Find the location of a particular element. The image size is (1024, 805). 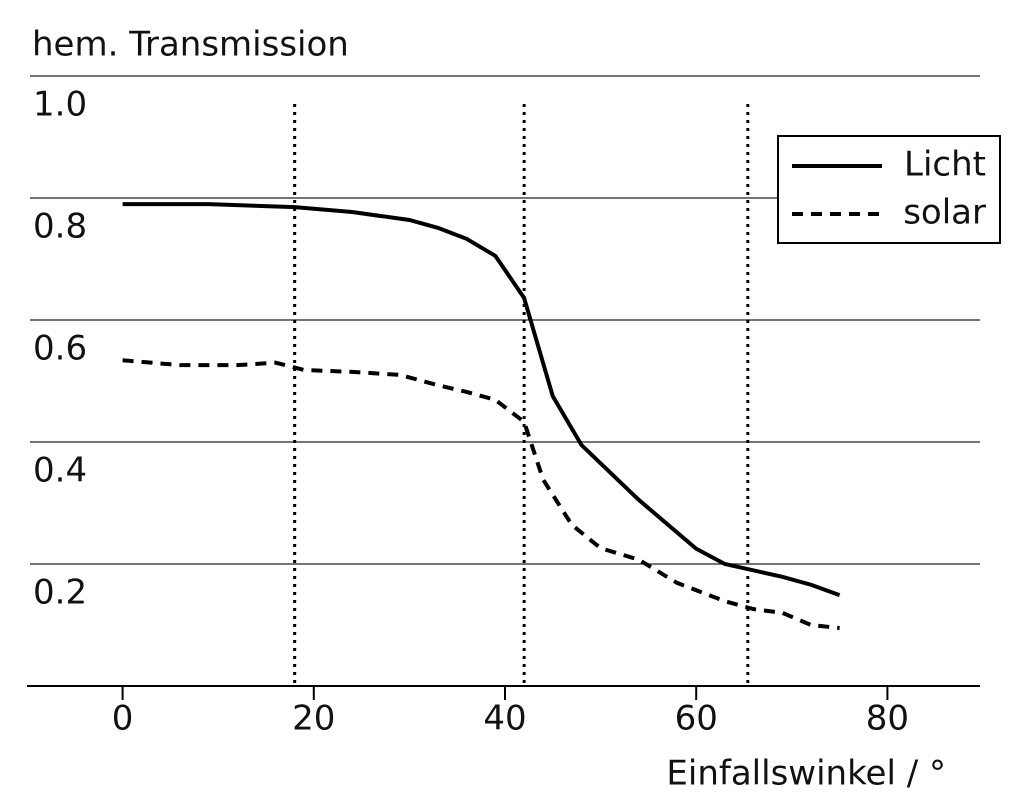

x-tick-label: 60 is located at coordinates (696, 719).